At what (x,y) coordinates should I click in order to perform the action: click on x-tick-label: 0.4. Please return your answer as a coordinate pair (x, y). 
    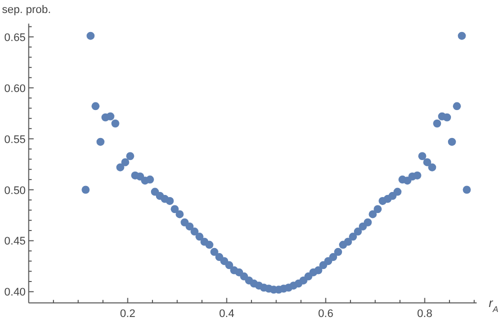
    Looking at the image, I should click on (226, 314).